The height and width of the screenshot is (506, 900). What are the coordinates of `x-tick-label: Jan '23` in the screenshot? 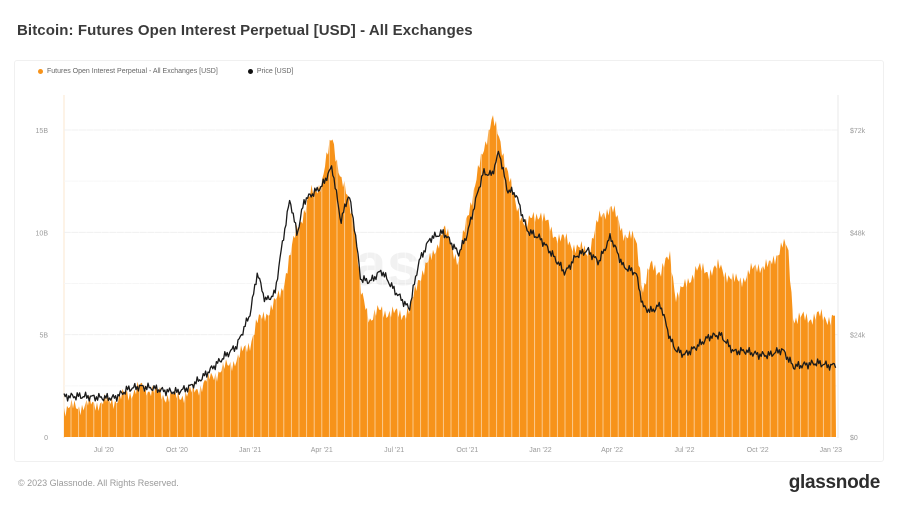 It's located at (831, 450).